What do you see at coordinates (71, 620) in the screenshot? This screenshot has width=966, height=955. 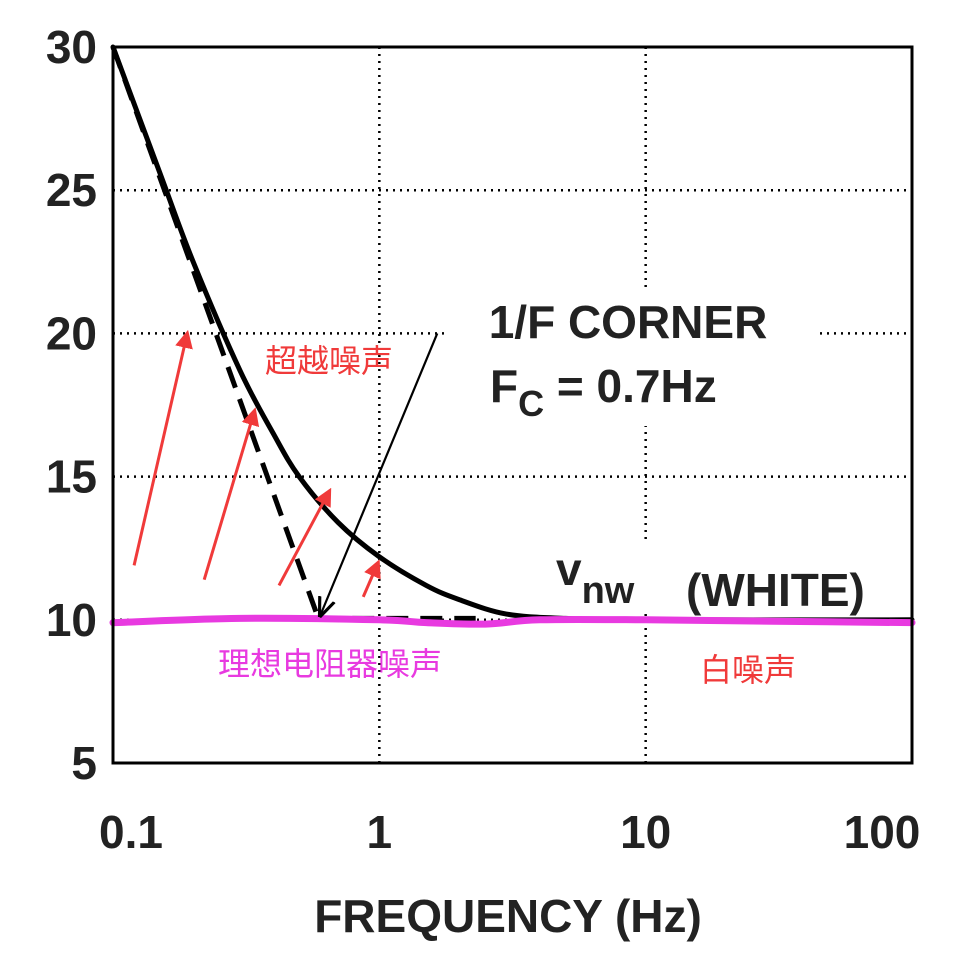 I see `y-tick-label-10: 10` at bounding box center [71, 620].